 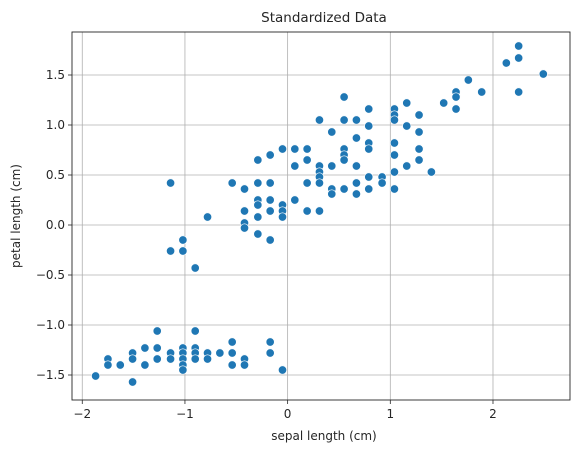 I want to click on x-axis: −2 −1 0 1 2, so click(x=285, y=410).